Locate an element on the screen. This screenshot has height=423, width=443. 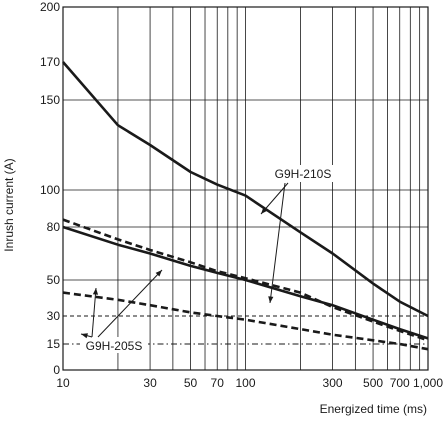
annotation-g9h-210s: G9H-210S is located at coordinates (303, 173).